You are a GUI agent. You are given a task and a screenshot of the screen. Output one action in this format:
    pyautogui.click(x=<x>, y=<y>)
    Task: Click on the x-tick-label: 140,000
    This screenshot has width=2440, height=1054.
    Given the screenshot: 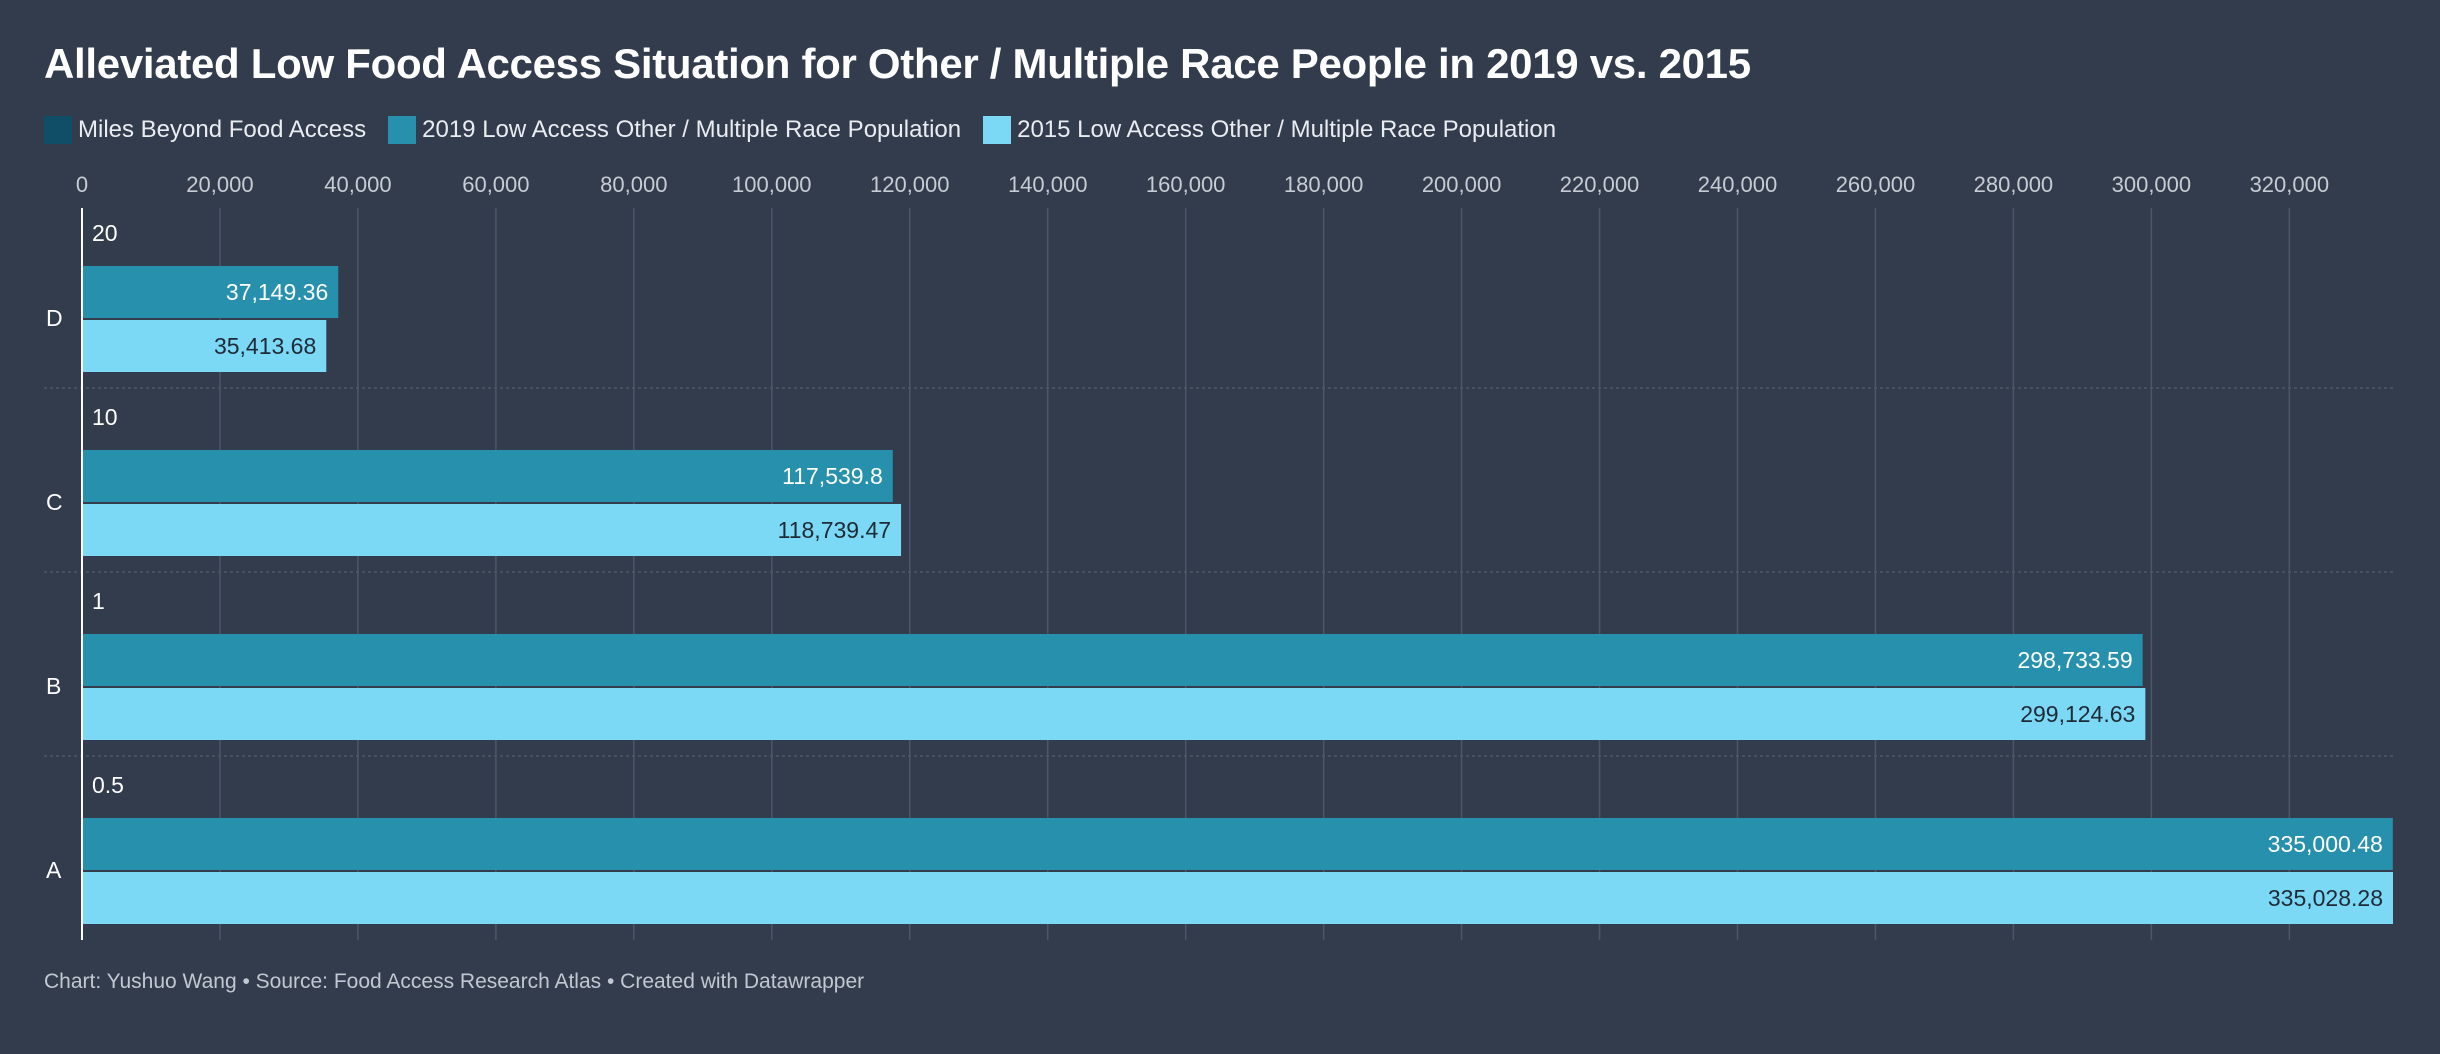 What is the action you would take?
    pyautogui.click(x=1048, y=184)
    